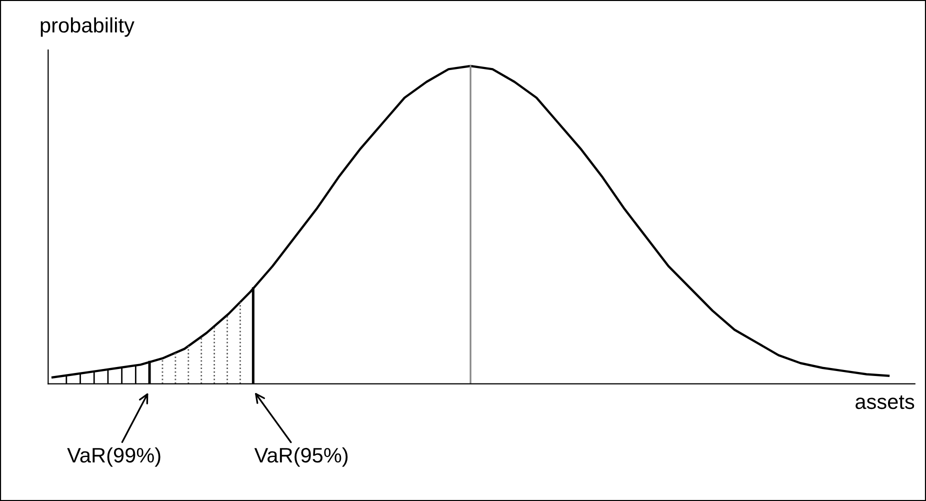 Image resolution: width=926 pixels, height=501 pixels. I want to click on text: VaR(99%), so click(113, 457).